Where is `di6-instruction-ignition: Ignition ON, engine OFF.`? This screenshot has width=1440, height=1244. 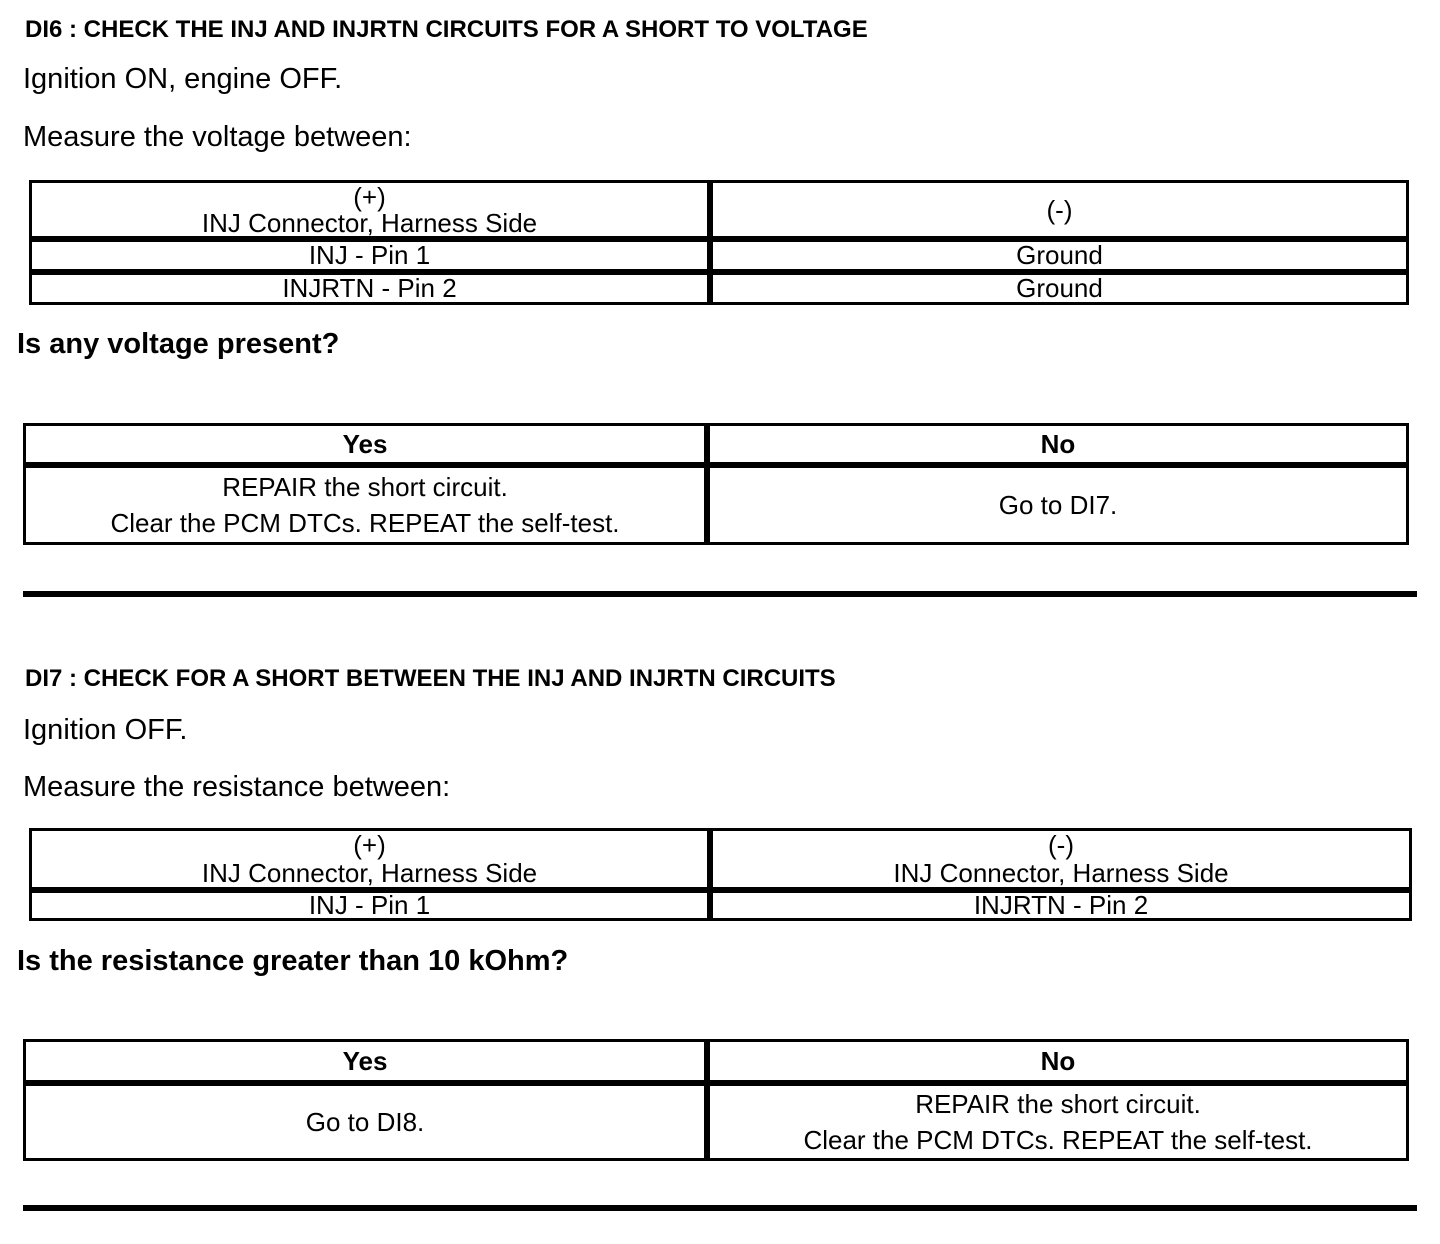 di6-instruction-ignition: Ignition ON, engine OFF. is located at coordinates (183, 79).